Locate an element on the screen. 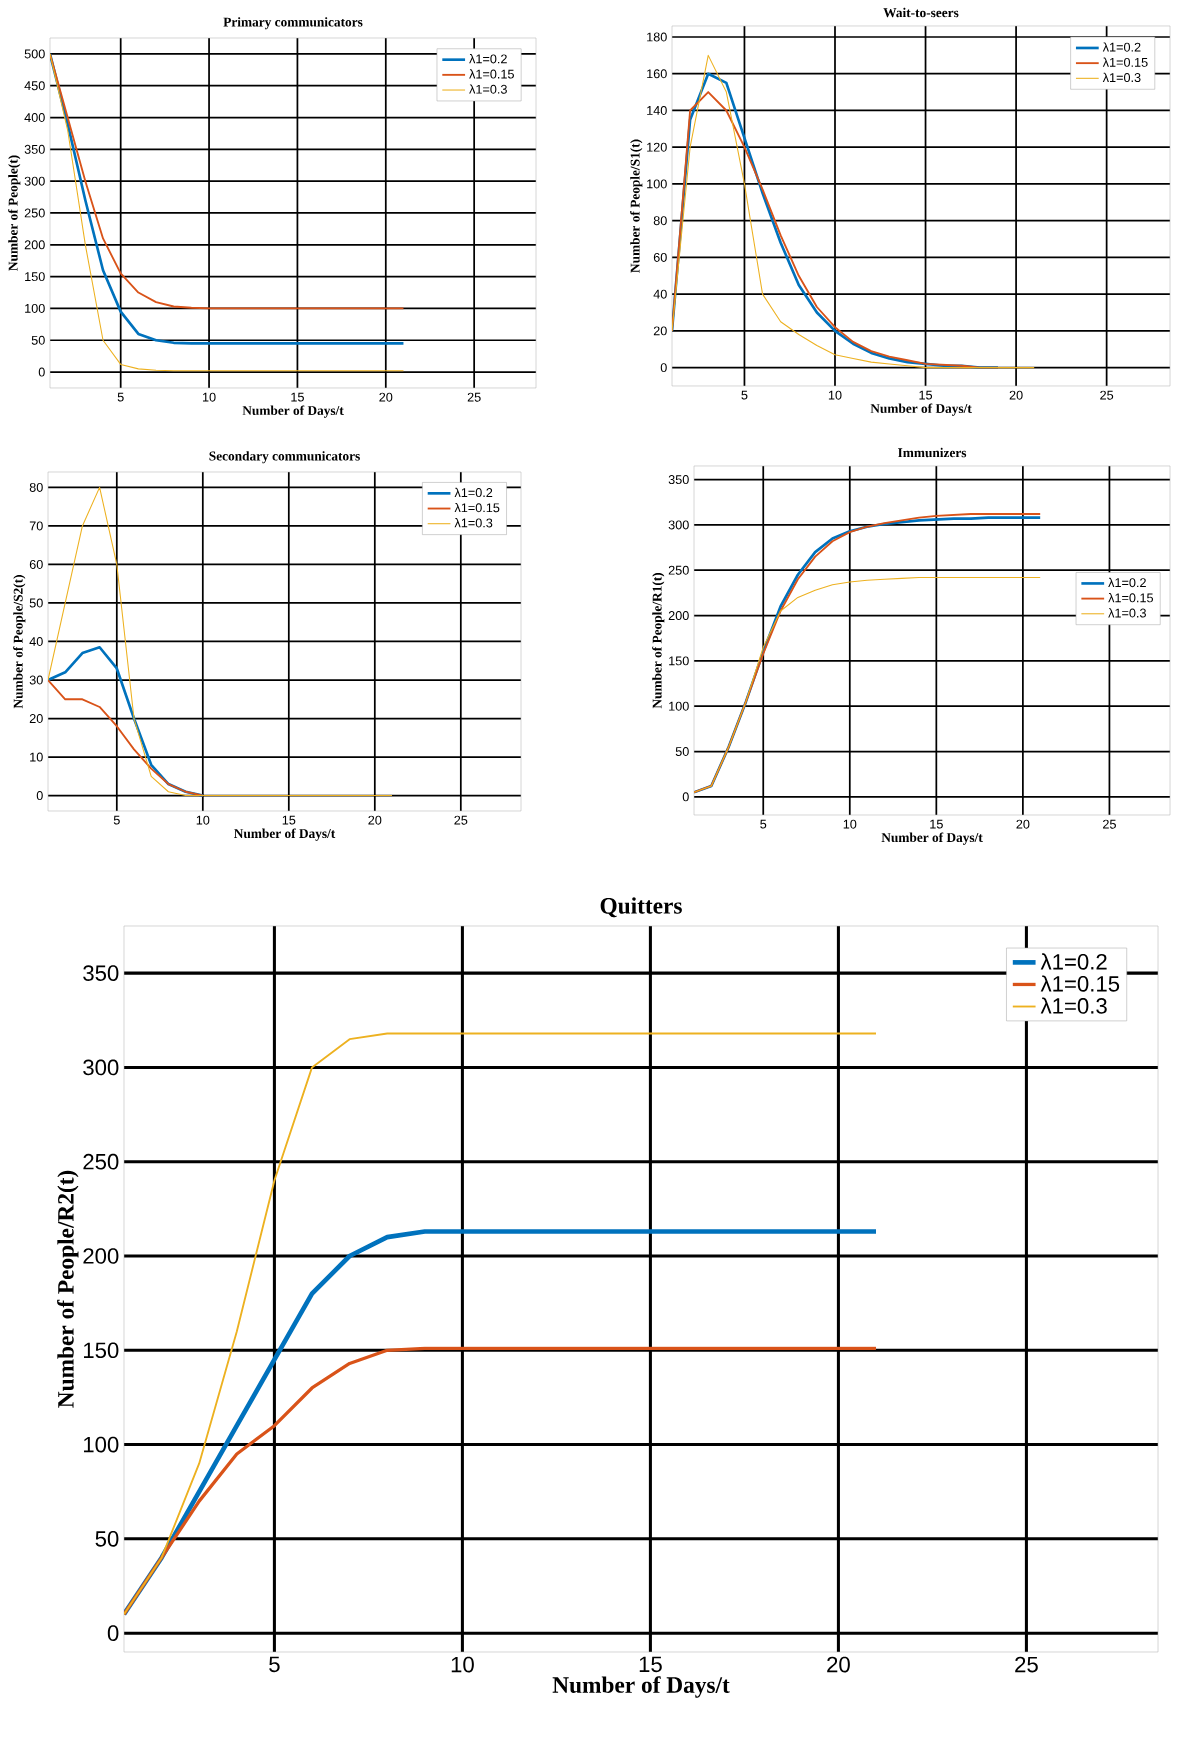 Image resolution: width=1178 pixels, height=1745 pixels. y-tick-label: 70 is located at coordinates (36, 526).